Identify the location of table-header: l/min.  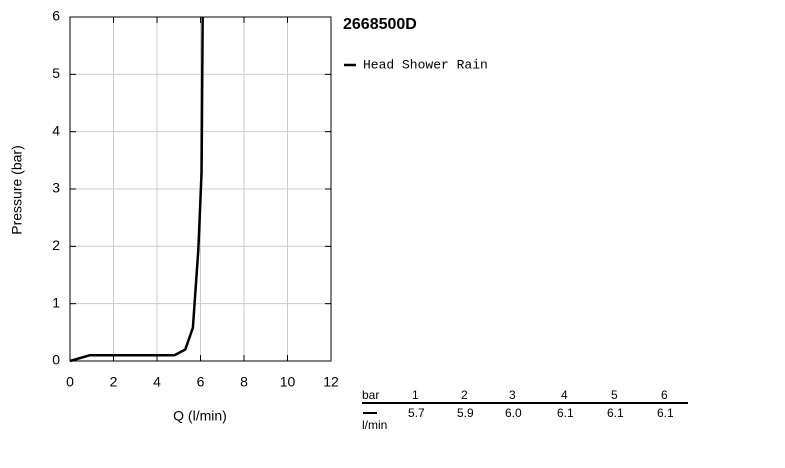
(374, 425).